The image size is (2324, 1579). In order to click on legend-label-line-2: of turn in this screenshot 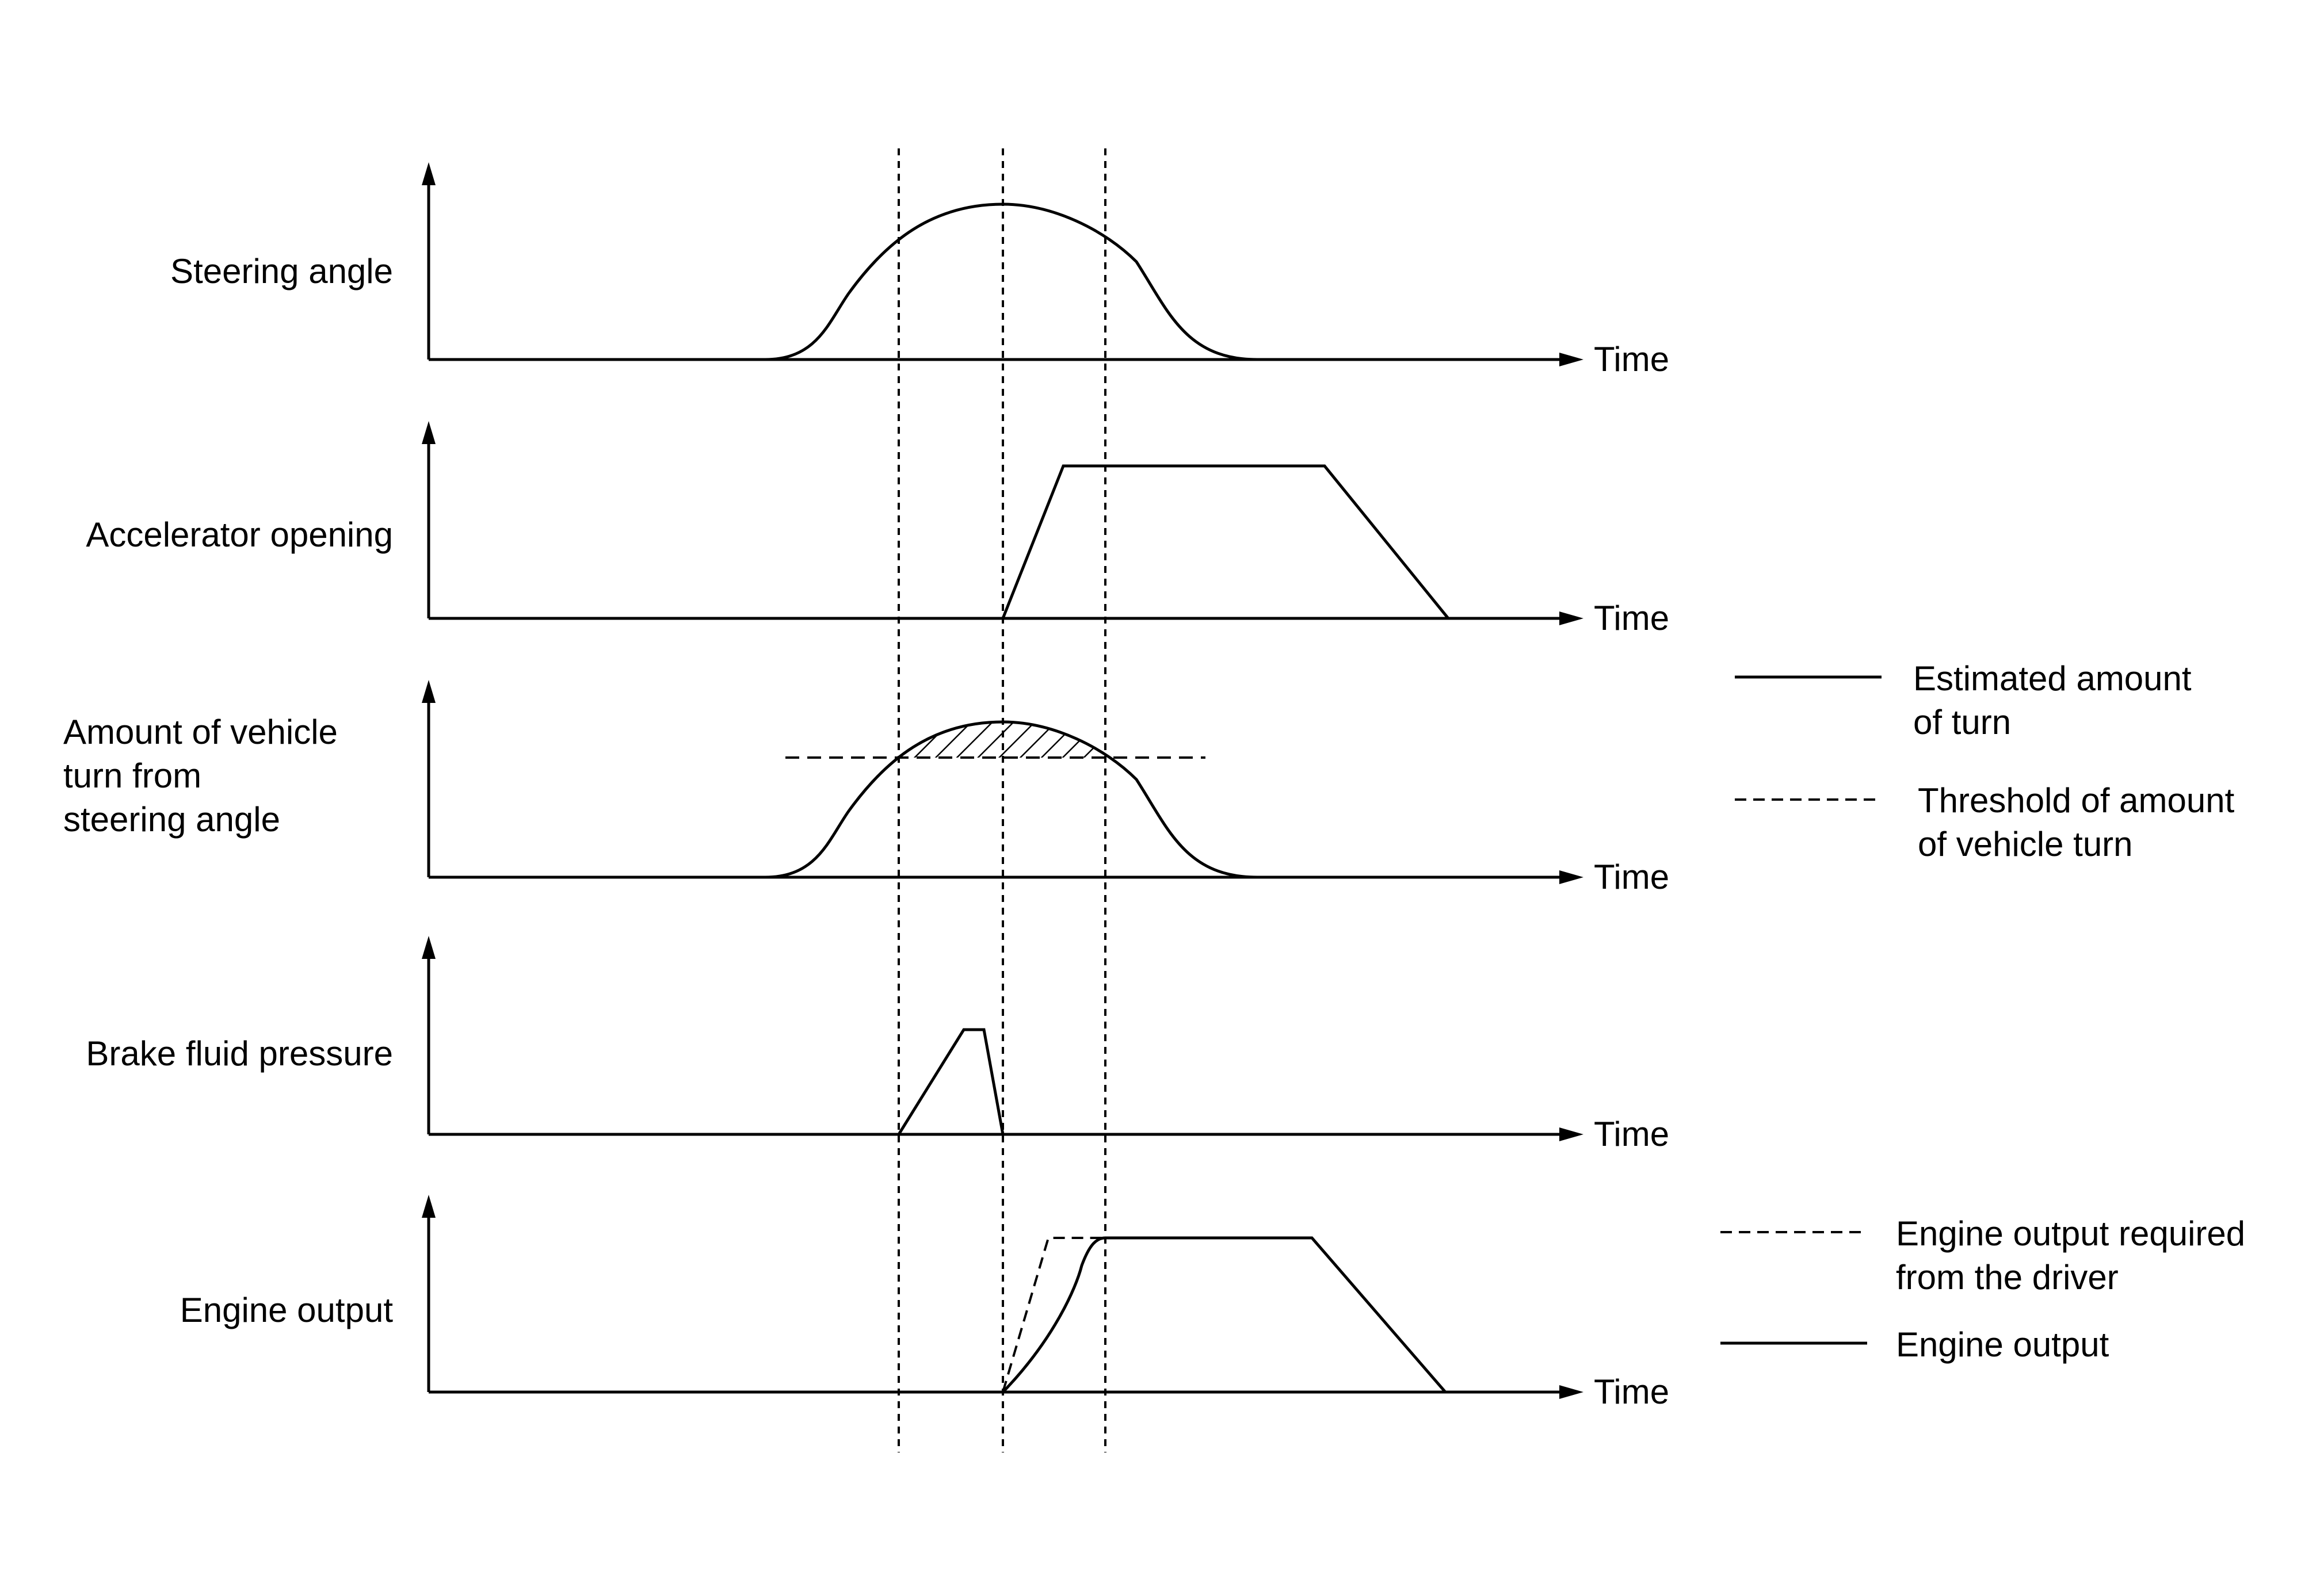, I will do `click(1962, 722)`.